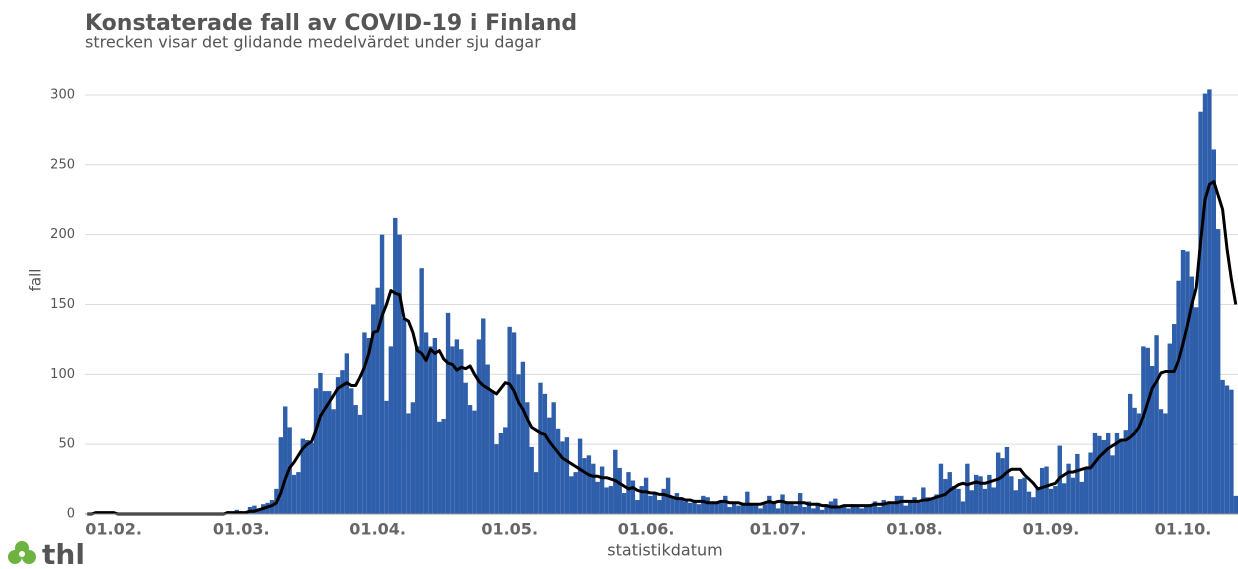 The width and height of the screenshot is (1238, 569). What do you see at coordinates (646, 529) in the screenshot?
I see `x-tick-label: 01.06.` at bounding box center [646, 529].